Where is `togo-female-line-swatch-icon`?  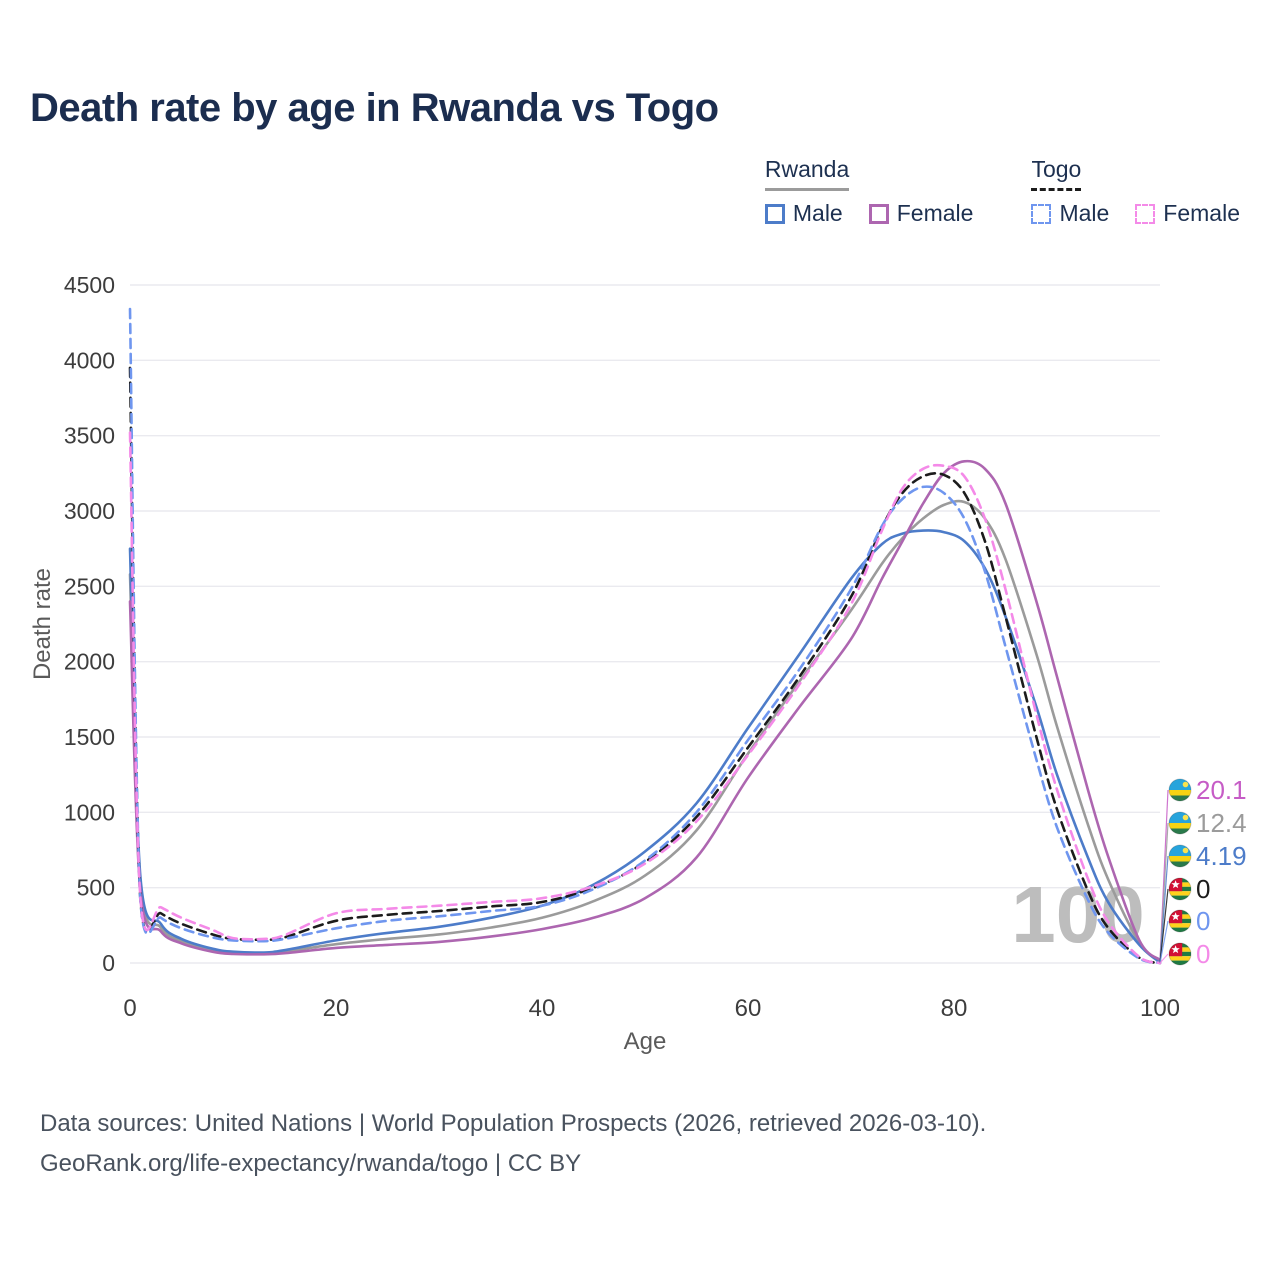
togo-female-line-swatch-icon is located at coordinates (1145, 213).